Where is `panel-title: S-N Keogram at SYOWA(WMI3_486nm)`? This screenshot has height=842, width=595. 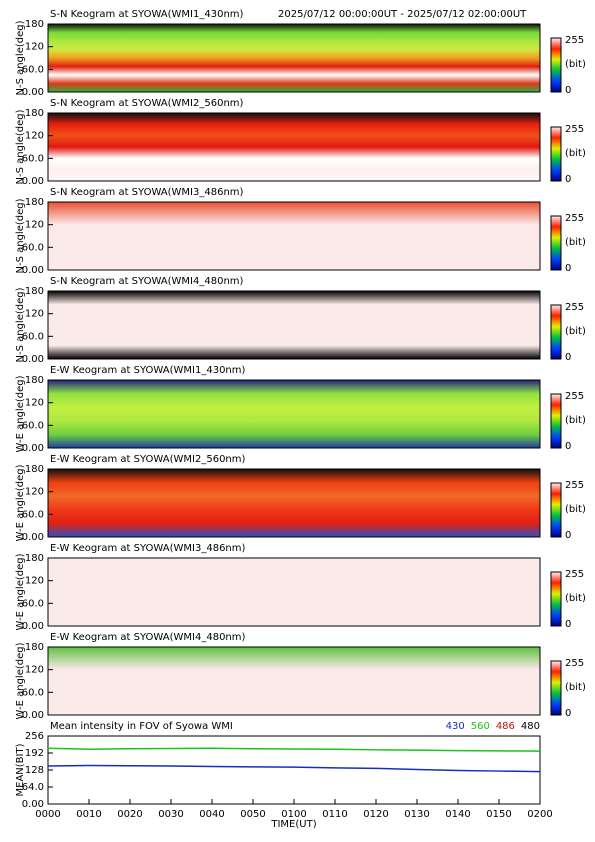 panel-title: S-N Keogram at SYOWA(WMI3_486nm) is located at coordinates (147, 192).